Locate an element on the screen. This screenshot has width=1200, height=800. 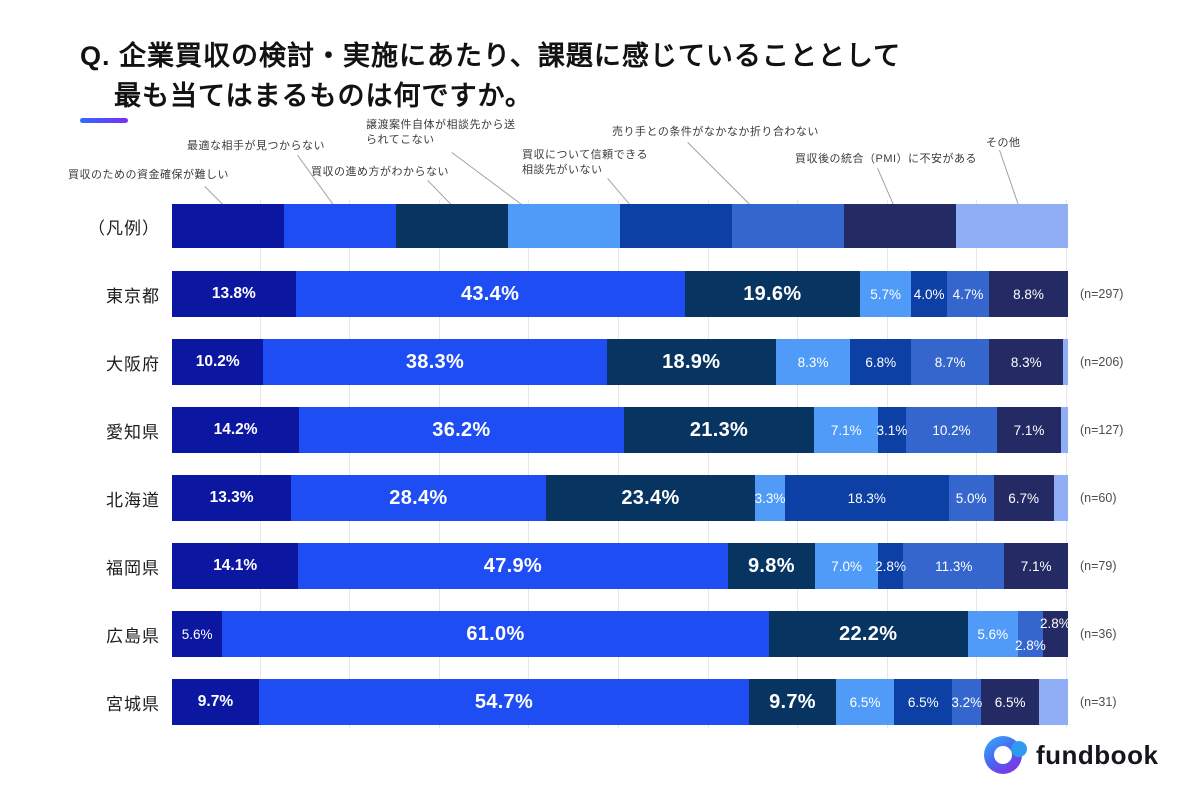
segment-label: 18.9% is located at coordinates (691, 361).